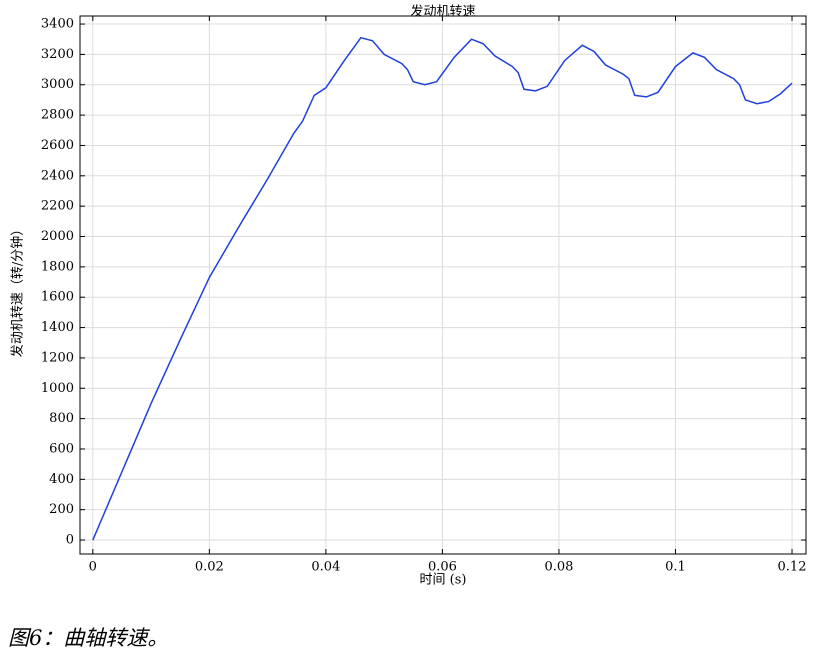 This screenshot has height=657, width=820. I want to click on y-tick-label: 2000, so click(57, 236).